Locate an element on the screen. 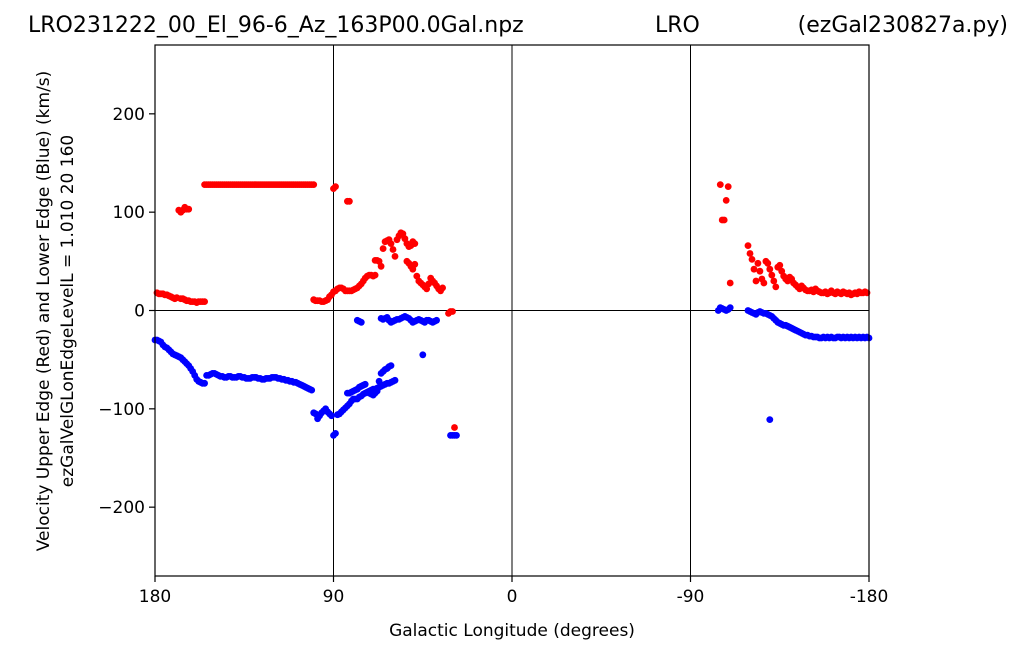 This screenshot has height=654, width=1024. header-station: LRO is located at coordinates (677, 25).